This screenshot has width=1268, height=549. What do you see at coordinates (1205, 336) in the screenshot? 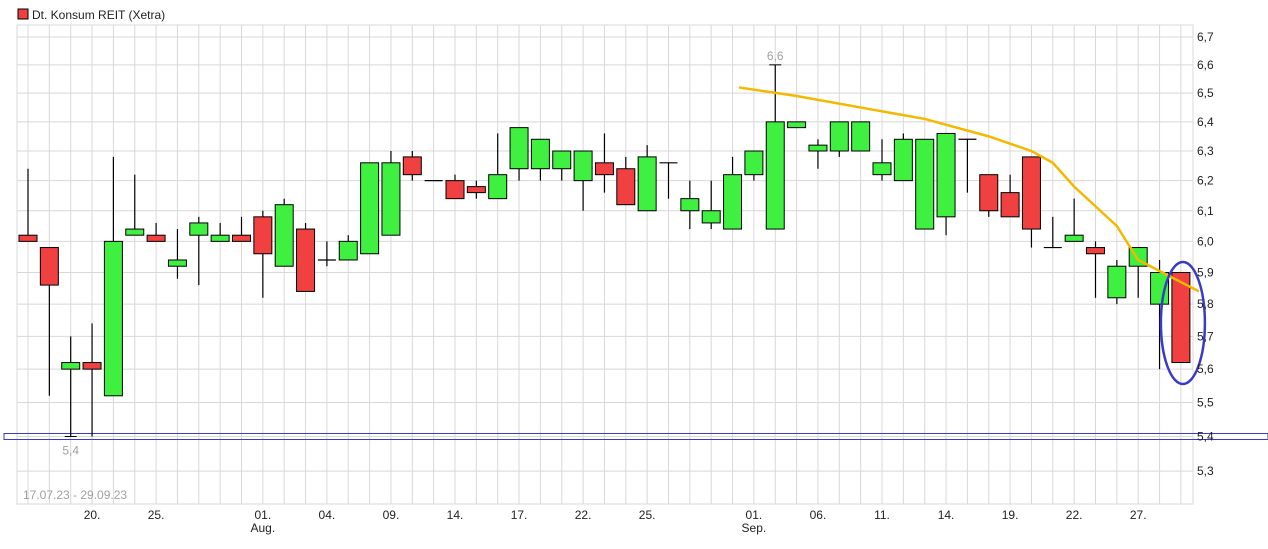
I see `y-tick-label: 5,7` at bounding box center [1205, 336].